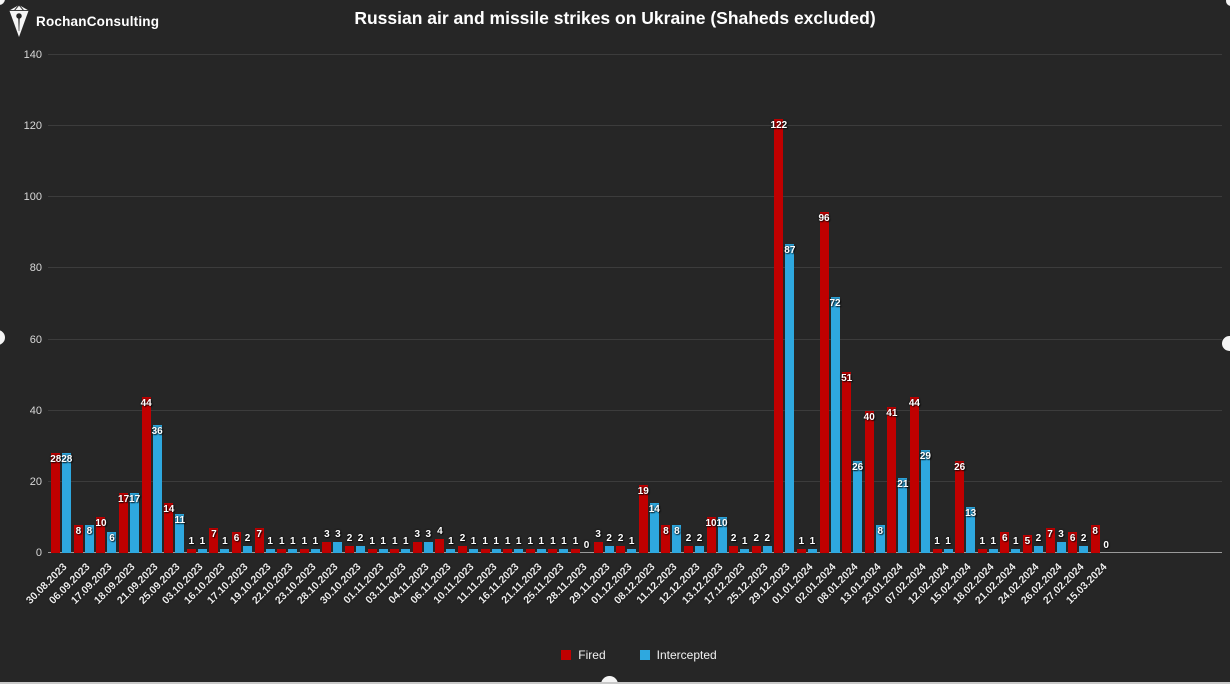 Image resolution: width=1230 pixels, height=684 pixels. What do you see at coordinates (678, 655) in the screenshot?
I see `legend-item-intercepted: Intercepted` at bounding box center [678, 655].